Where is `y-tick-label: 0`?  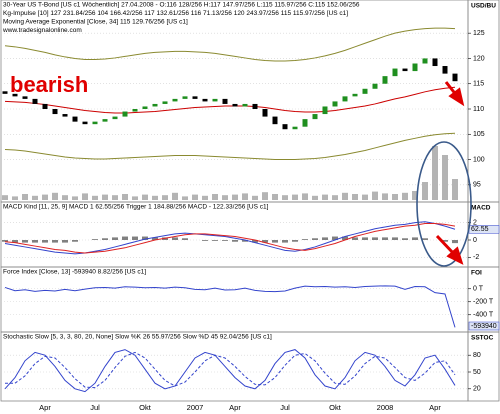
y-tick-label: 0 is located at coordinates (475, 240).